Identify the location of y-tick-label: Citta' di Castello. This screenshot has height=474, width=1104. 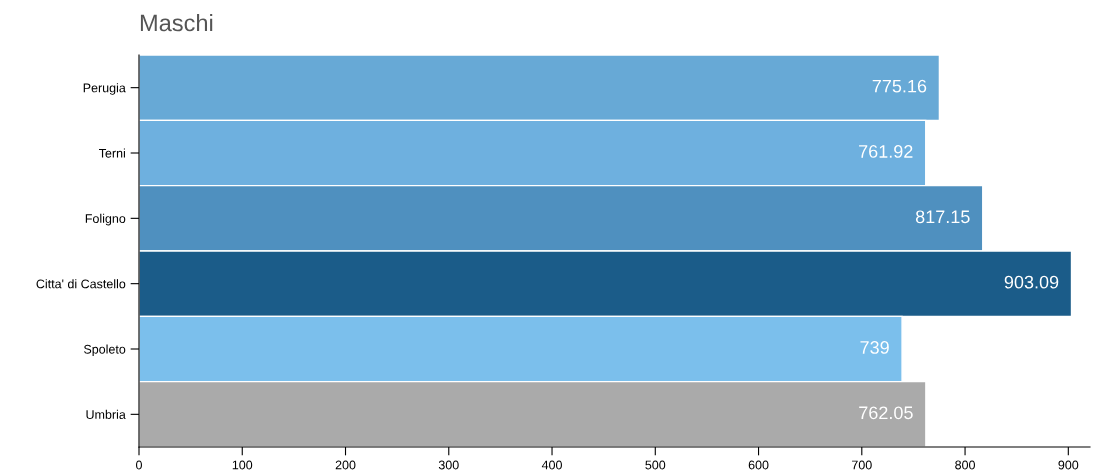
(81, 284).